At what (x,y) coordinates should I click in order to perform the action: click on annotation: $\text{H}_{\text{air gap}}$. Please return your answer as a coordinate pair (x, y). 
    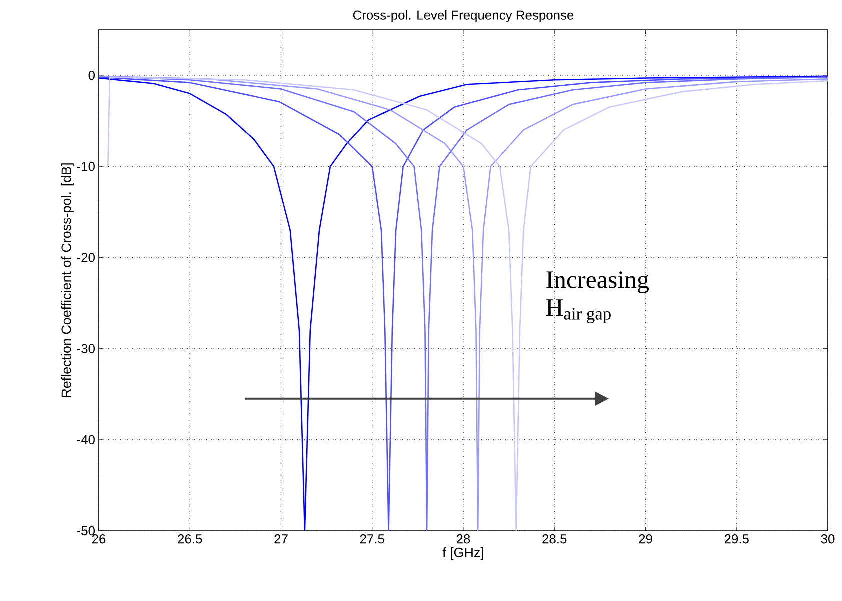
    Looking at the image, I should click on (578, 312).